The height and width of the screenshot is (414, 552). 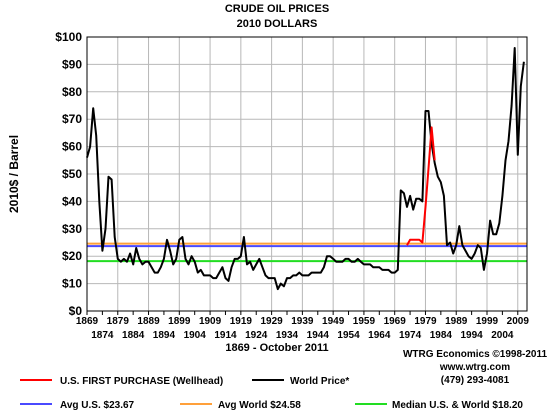 I want to click on x-tick-label-1914: 1914, so click(x=225, y=335).